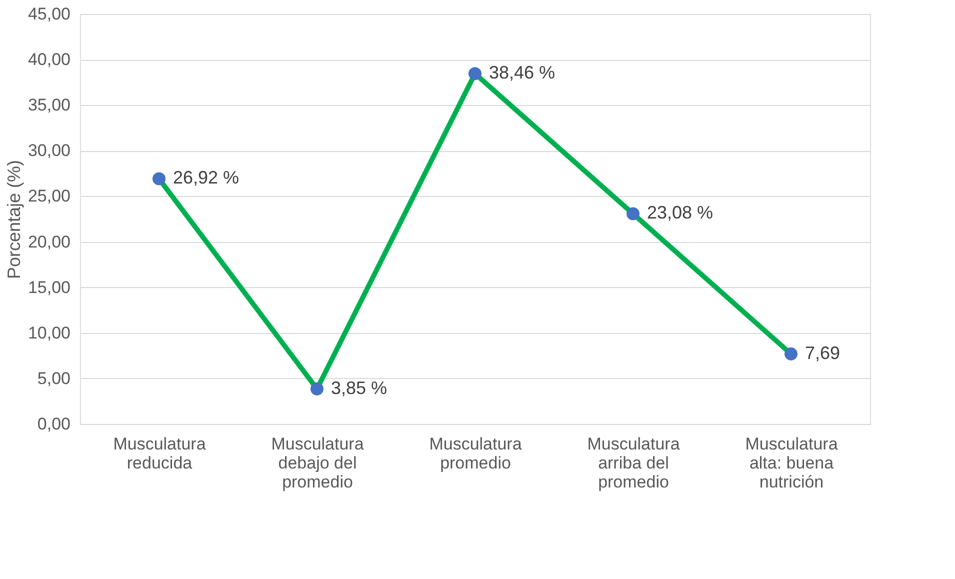  What do you see at coordinates (53, 378) in the screenshot?
I see `y-tick-label: 5,00` at bounding box center [53, 378].